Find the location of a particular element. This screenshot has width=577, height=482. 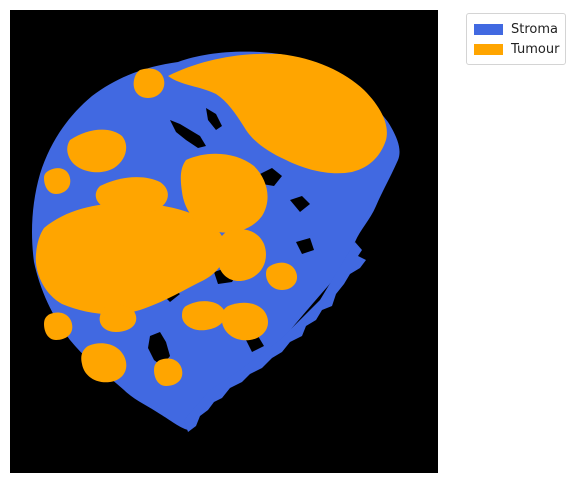

stroma-ragged-edge is located at coordinates (275, 337).